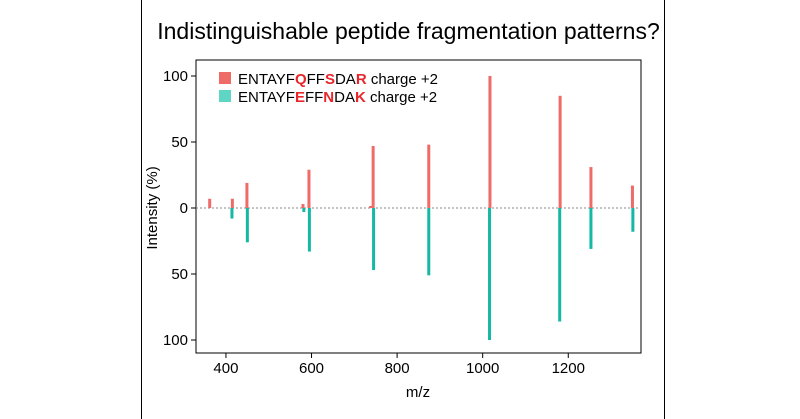 This screenshot has width=800, height=419. Describe the element at coordinates (337, 97) in the screenshot. I see `legend-label-2: ENTAYFEFFNDAK charge +2` at that location.